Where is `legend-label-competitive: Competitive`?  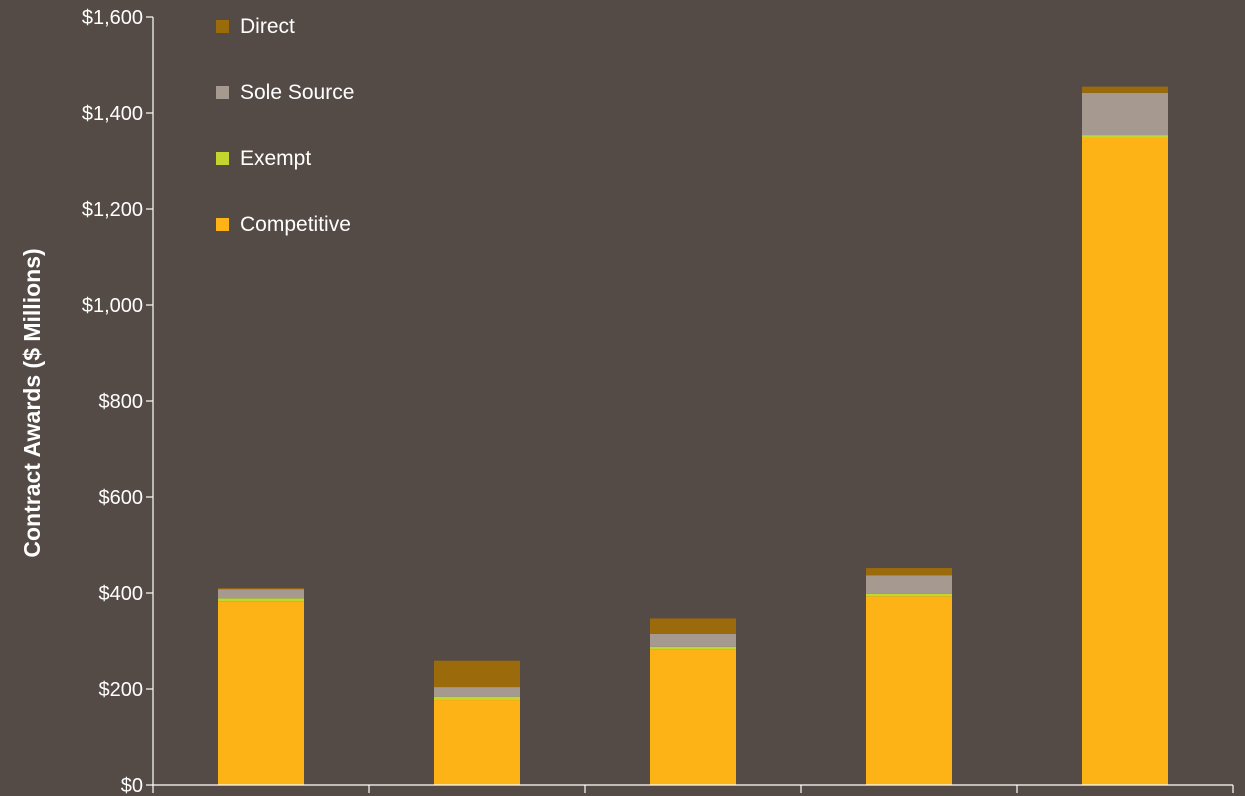
legend-label-competitive: Competitive is located at coordinates (295, 224).